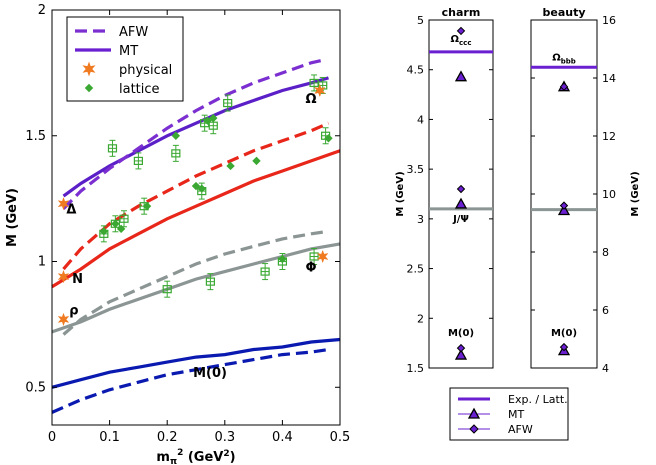 This screenshot has width=656, height=465. I want to click on charm-plot: charm Ωccc J/Ψ M(0) 1.5 2 2.5 3 3.5 4 4.5 5 M (GeV), so click(444, 190).